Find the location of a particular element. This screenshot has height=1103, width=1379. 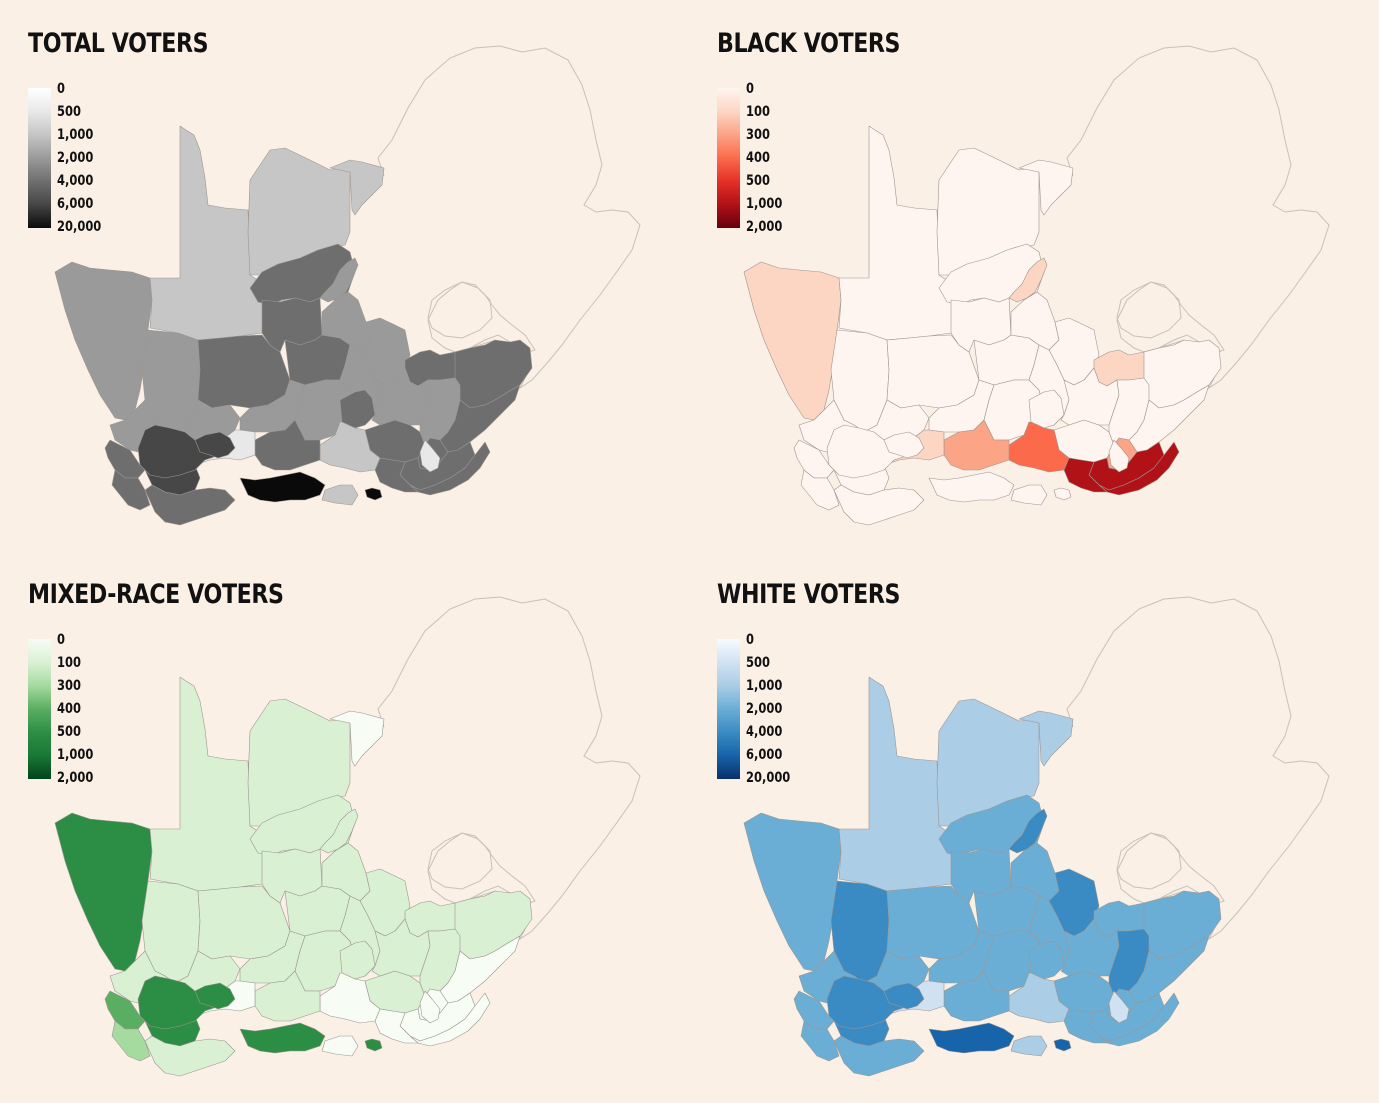

panel-title: MIXED-RACE VOTERS is located at coordinates (156, 594).